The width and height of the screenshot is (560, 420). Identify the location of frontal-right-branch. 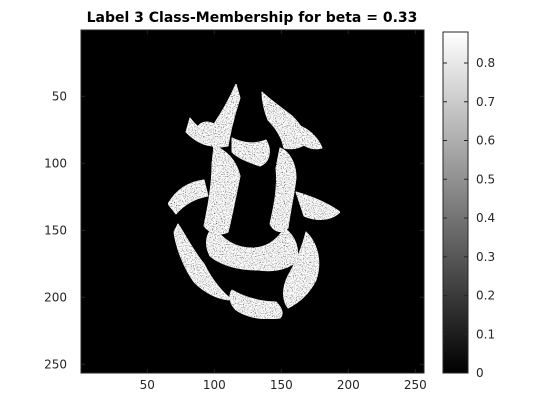
(311, 137).